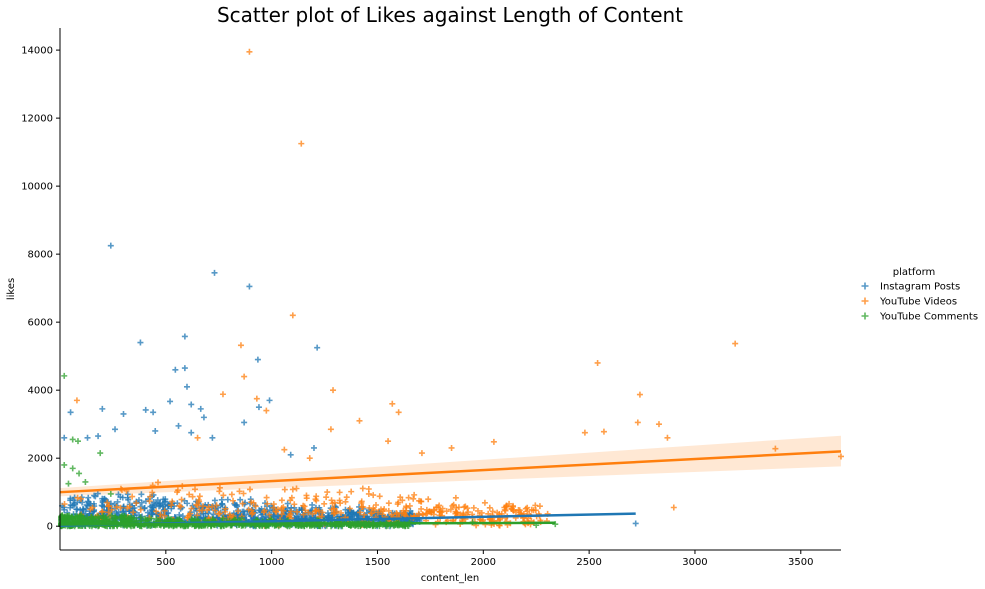 The width and height of the screenshot is (985, 589). Describe the element at coordinates (918, 302) in the screenshot. I see `legend-label-1: YouTube Videos` at that location.